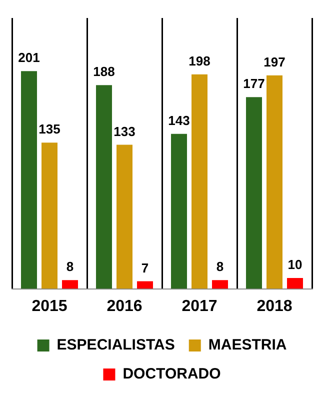  I want to click on legend-label: MAESTRIA, so click(247, 345).